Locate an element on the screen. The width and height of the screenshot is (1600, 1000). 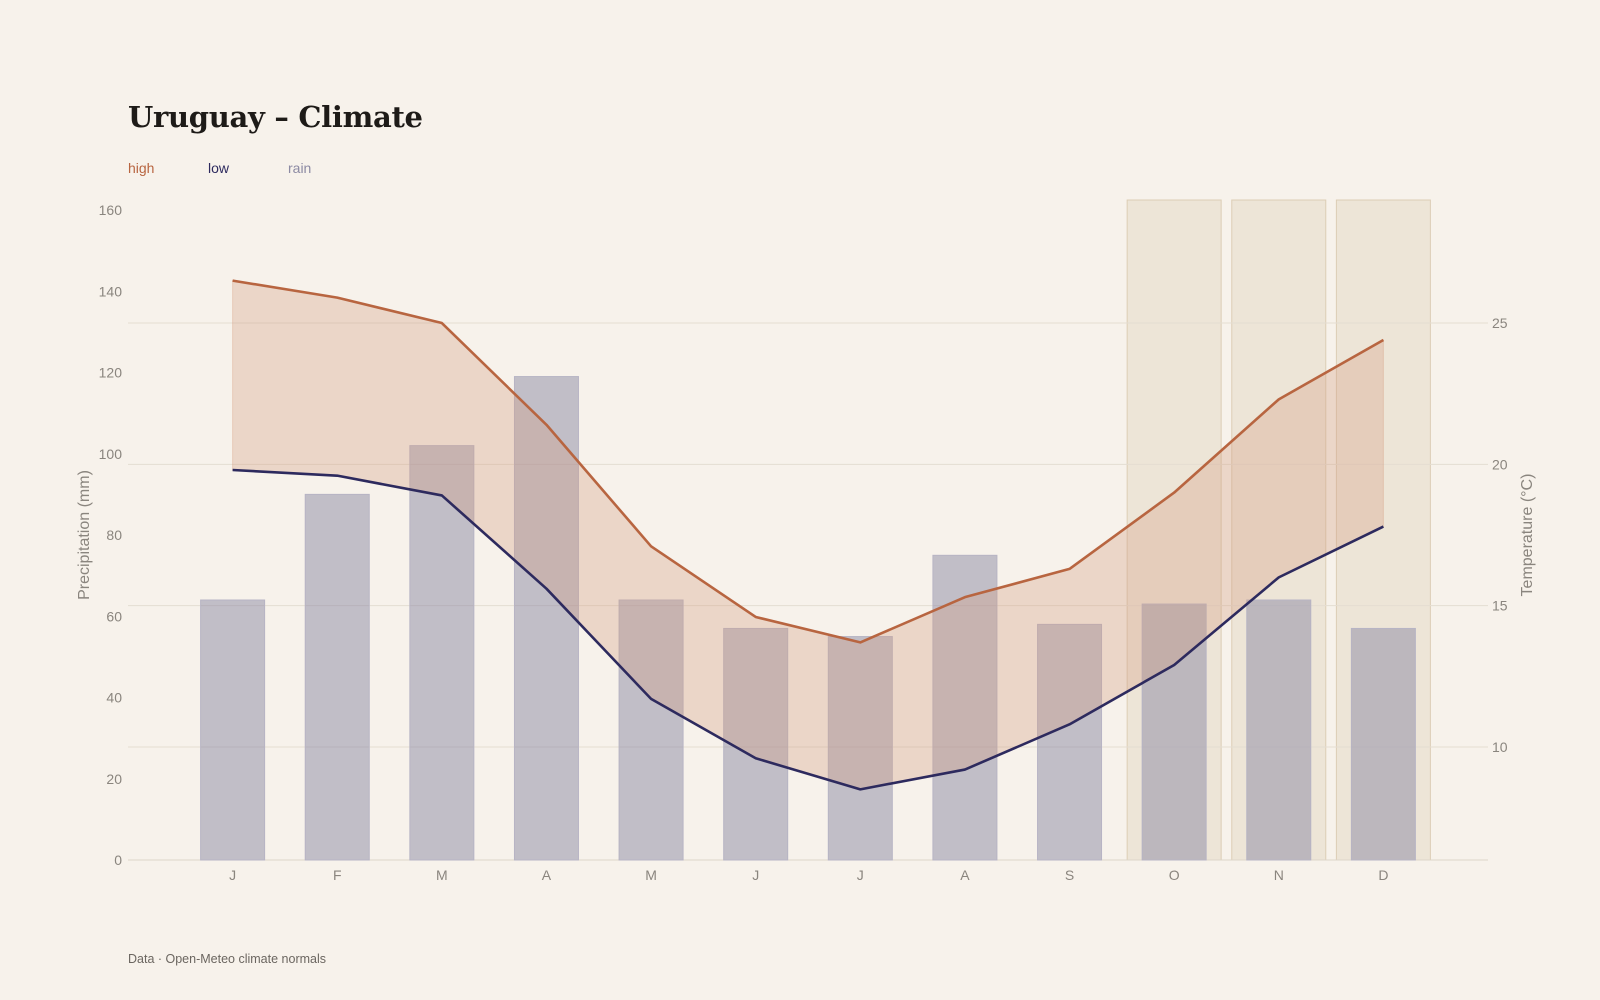
left-tick-20: 20 is located at coordinates (114, 779).